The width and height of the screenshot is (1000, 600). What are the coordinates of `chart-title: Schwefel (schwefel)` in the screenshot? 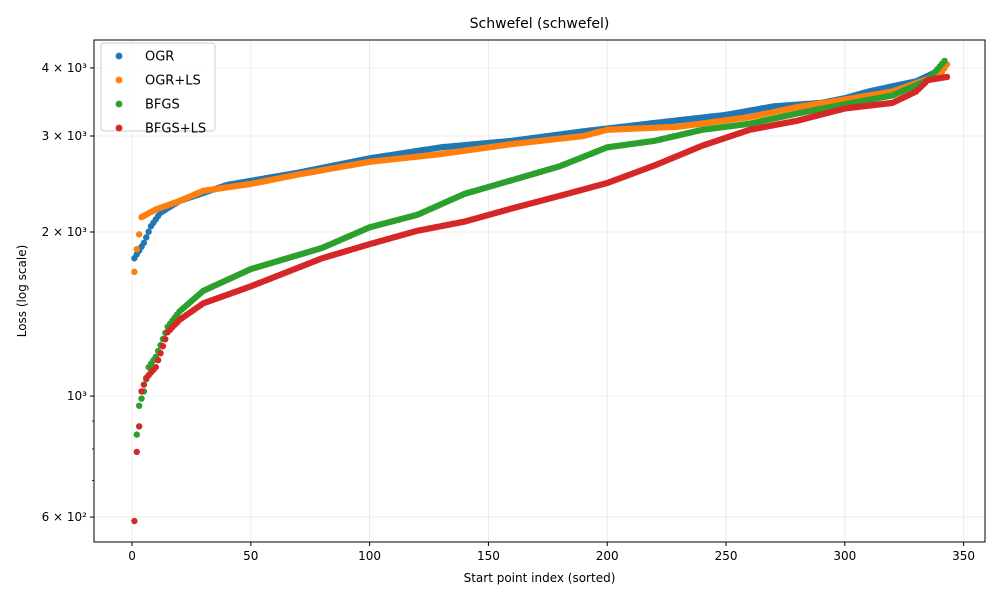 It's located at (540, 24).